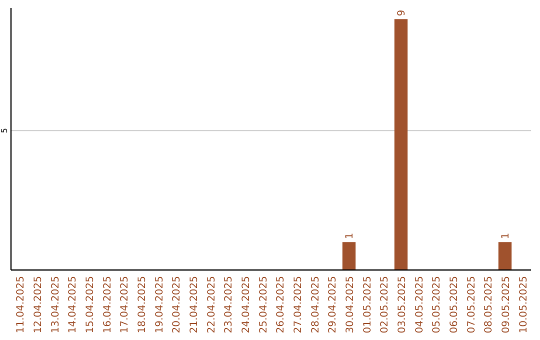 The height and width of the screenshot is (340, 540). I want to click on x-tick-label: 18.04.2025, so click(142, 305).